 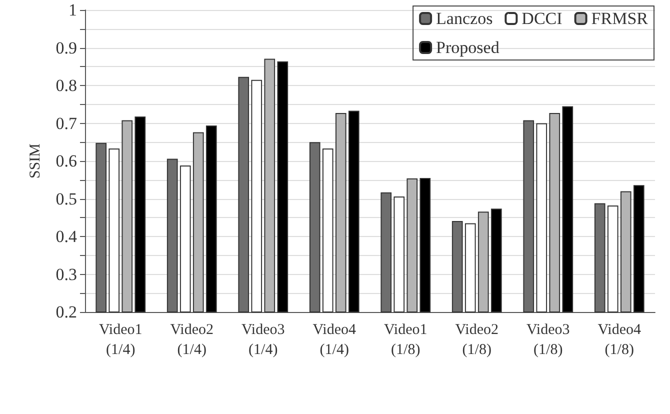 What do you see at coordinates (67, 236) in the screenshot?
I see `y-tick-label: 0.4` at bounding box center [67, 236].